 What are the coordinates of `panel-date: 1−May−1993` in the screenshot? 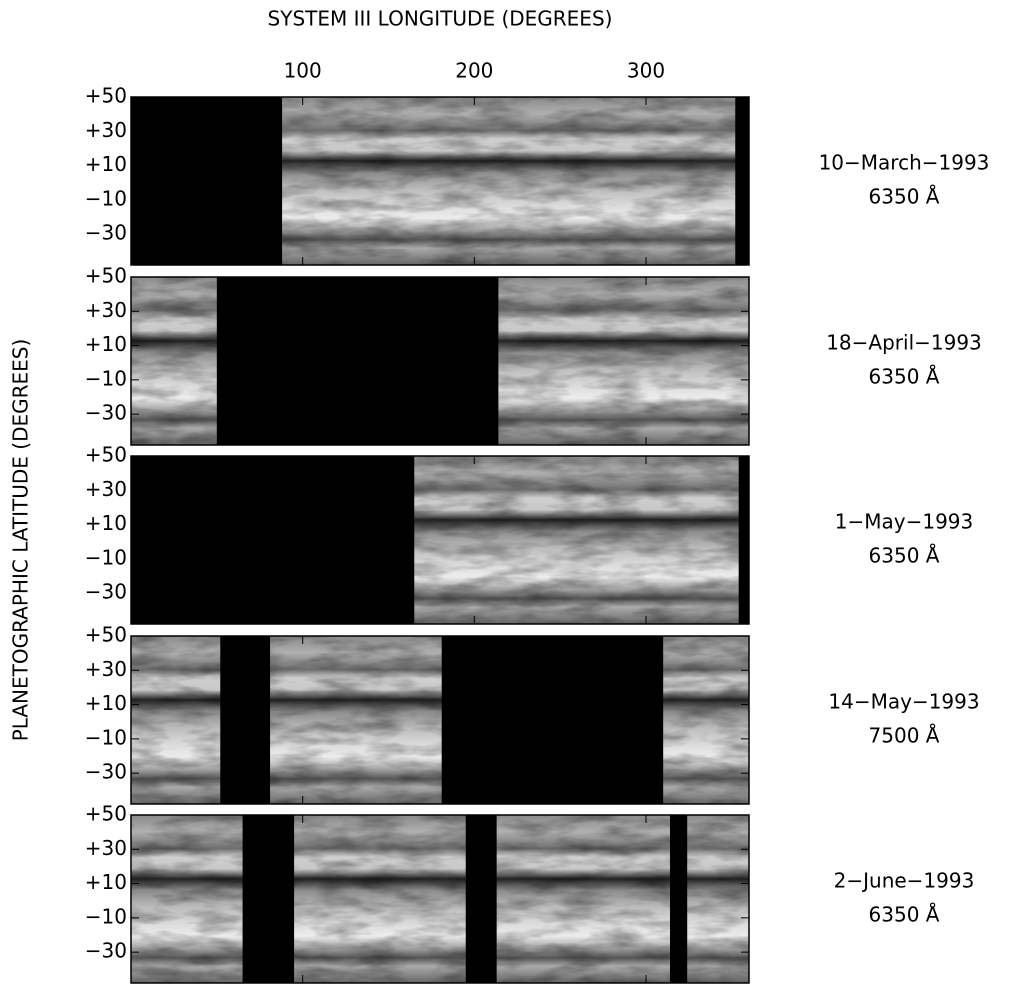 It's located at (904, 522).